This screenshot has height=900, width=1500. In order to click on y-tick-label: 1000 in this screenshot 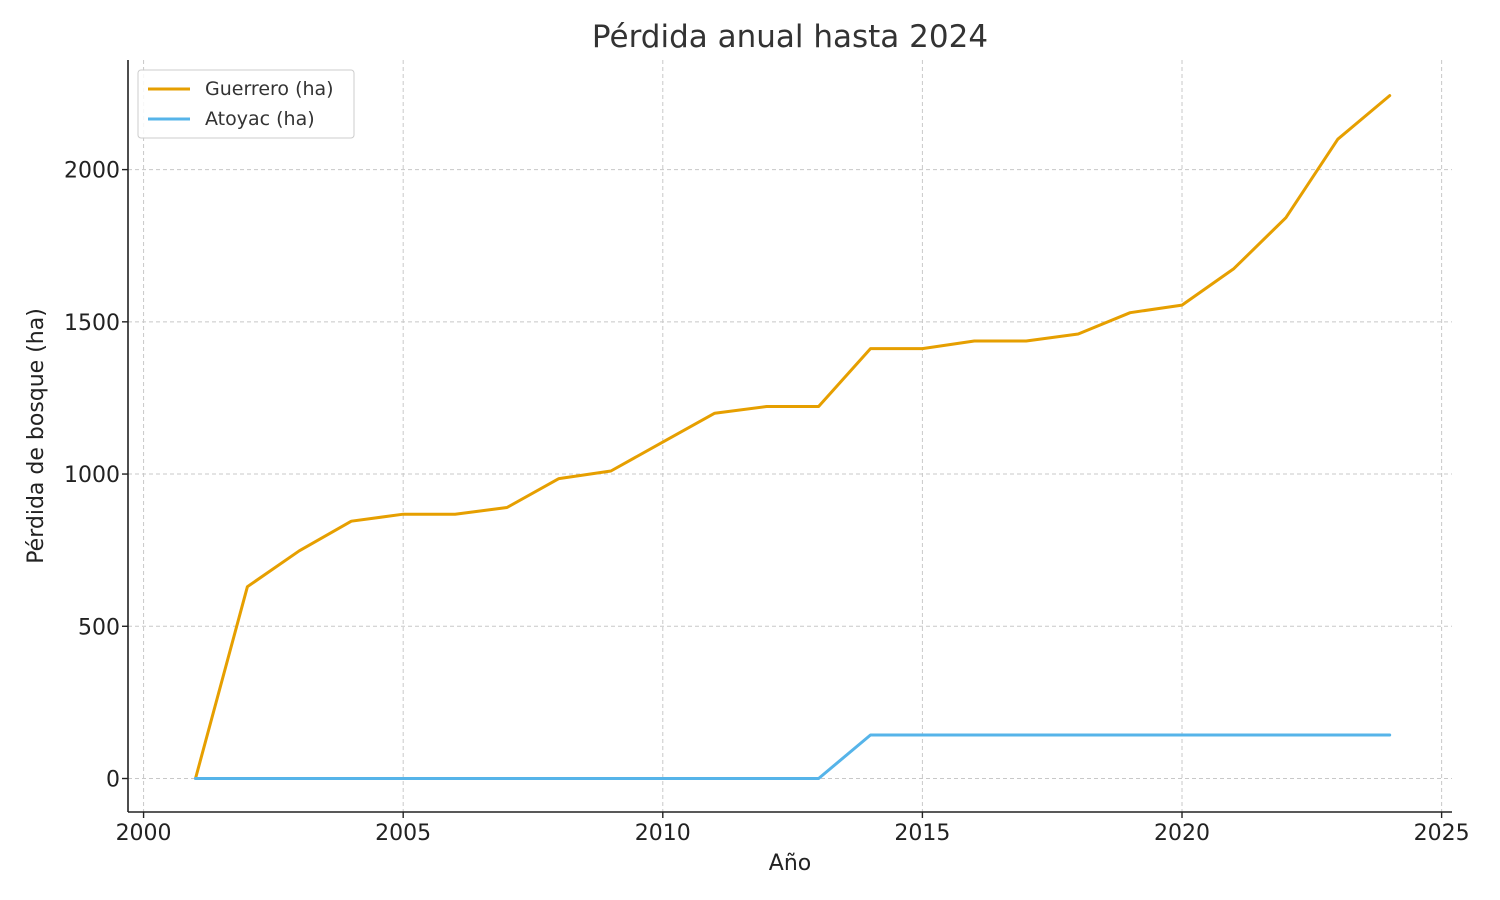, I will do `click(92, 475)`.